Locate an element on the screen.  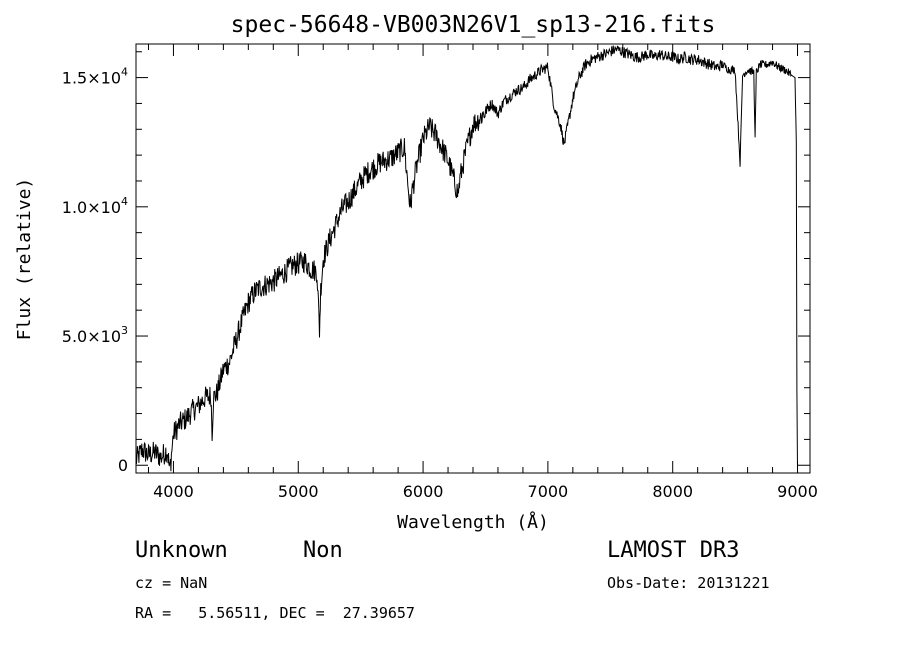
x-tick-label: 6000 is located at coordinates (423, 491).